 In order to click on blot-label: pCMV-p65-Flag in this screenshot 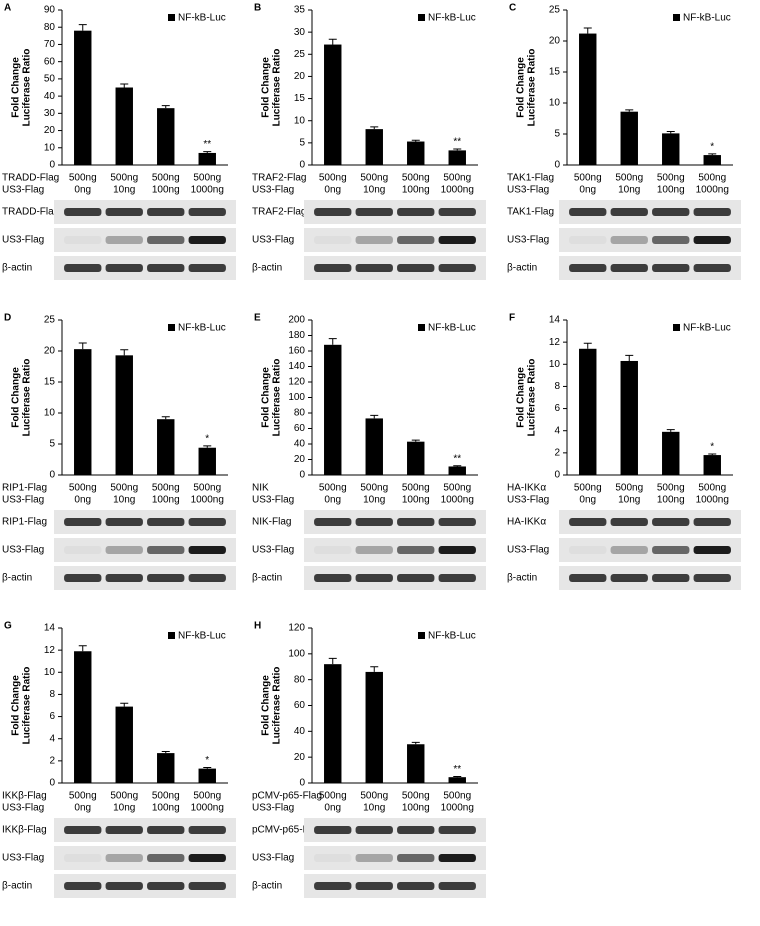, I will do `click(287, 830)`.